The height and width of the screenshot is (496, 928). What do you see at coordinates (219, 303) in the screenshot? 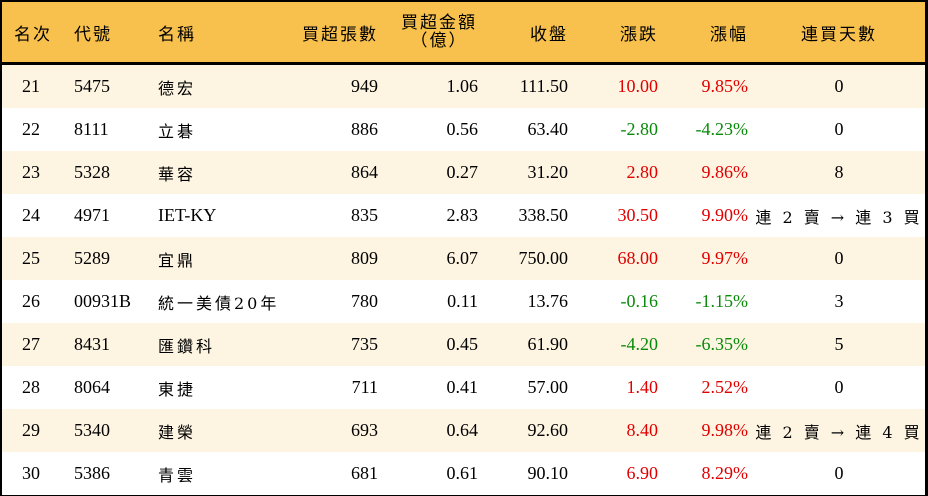
I see `cell-name: 統一美債20年` at bounding box center [219, 303].